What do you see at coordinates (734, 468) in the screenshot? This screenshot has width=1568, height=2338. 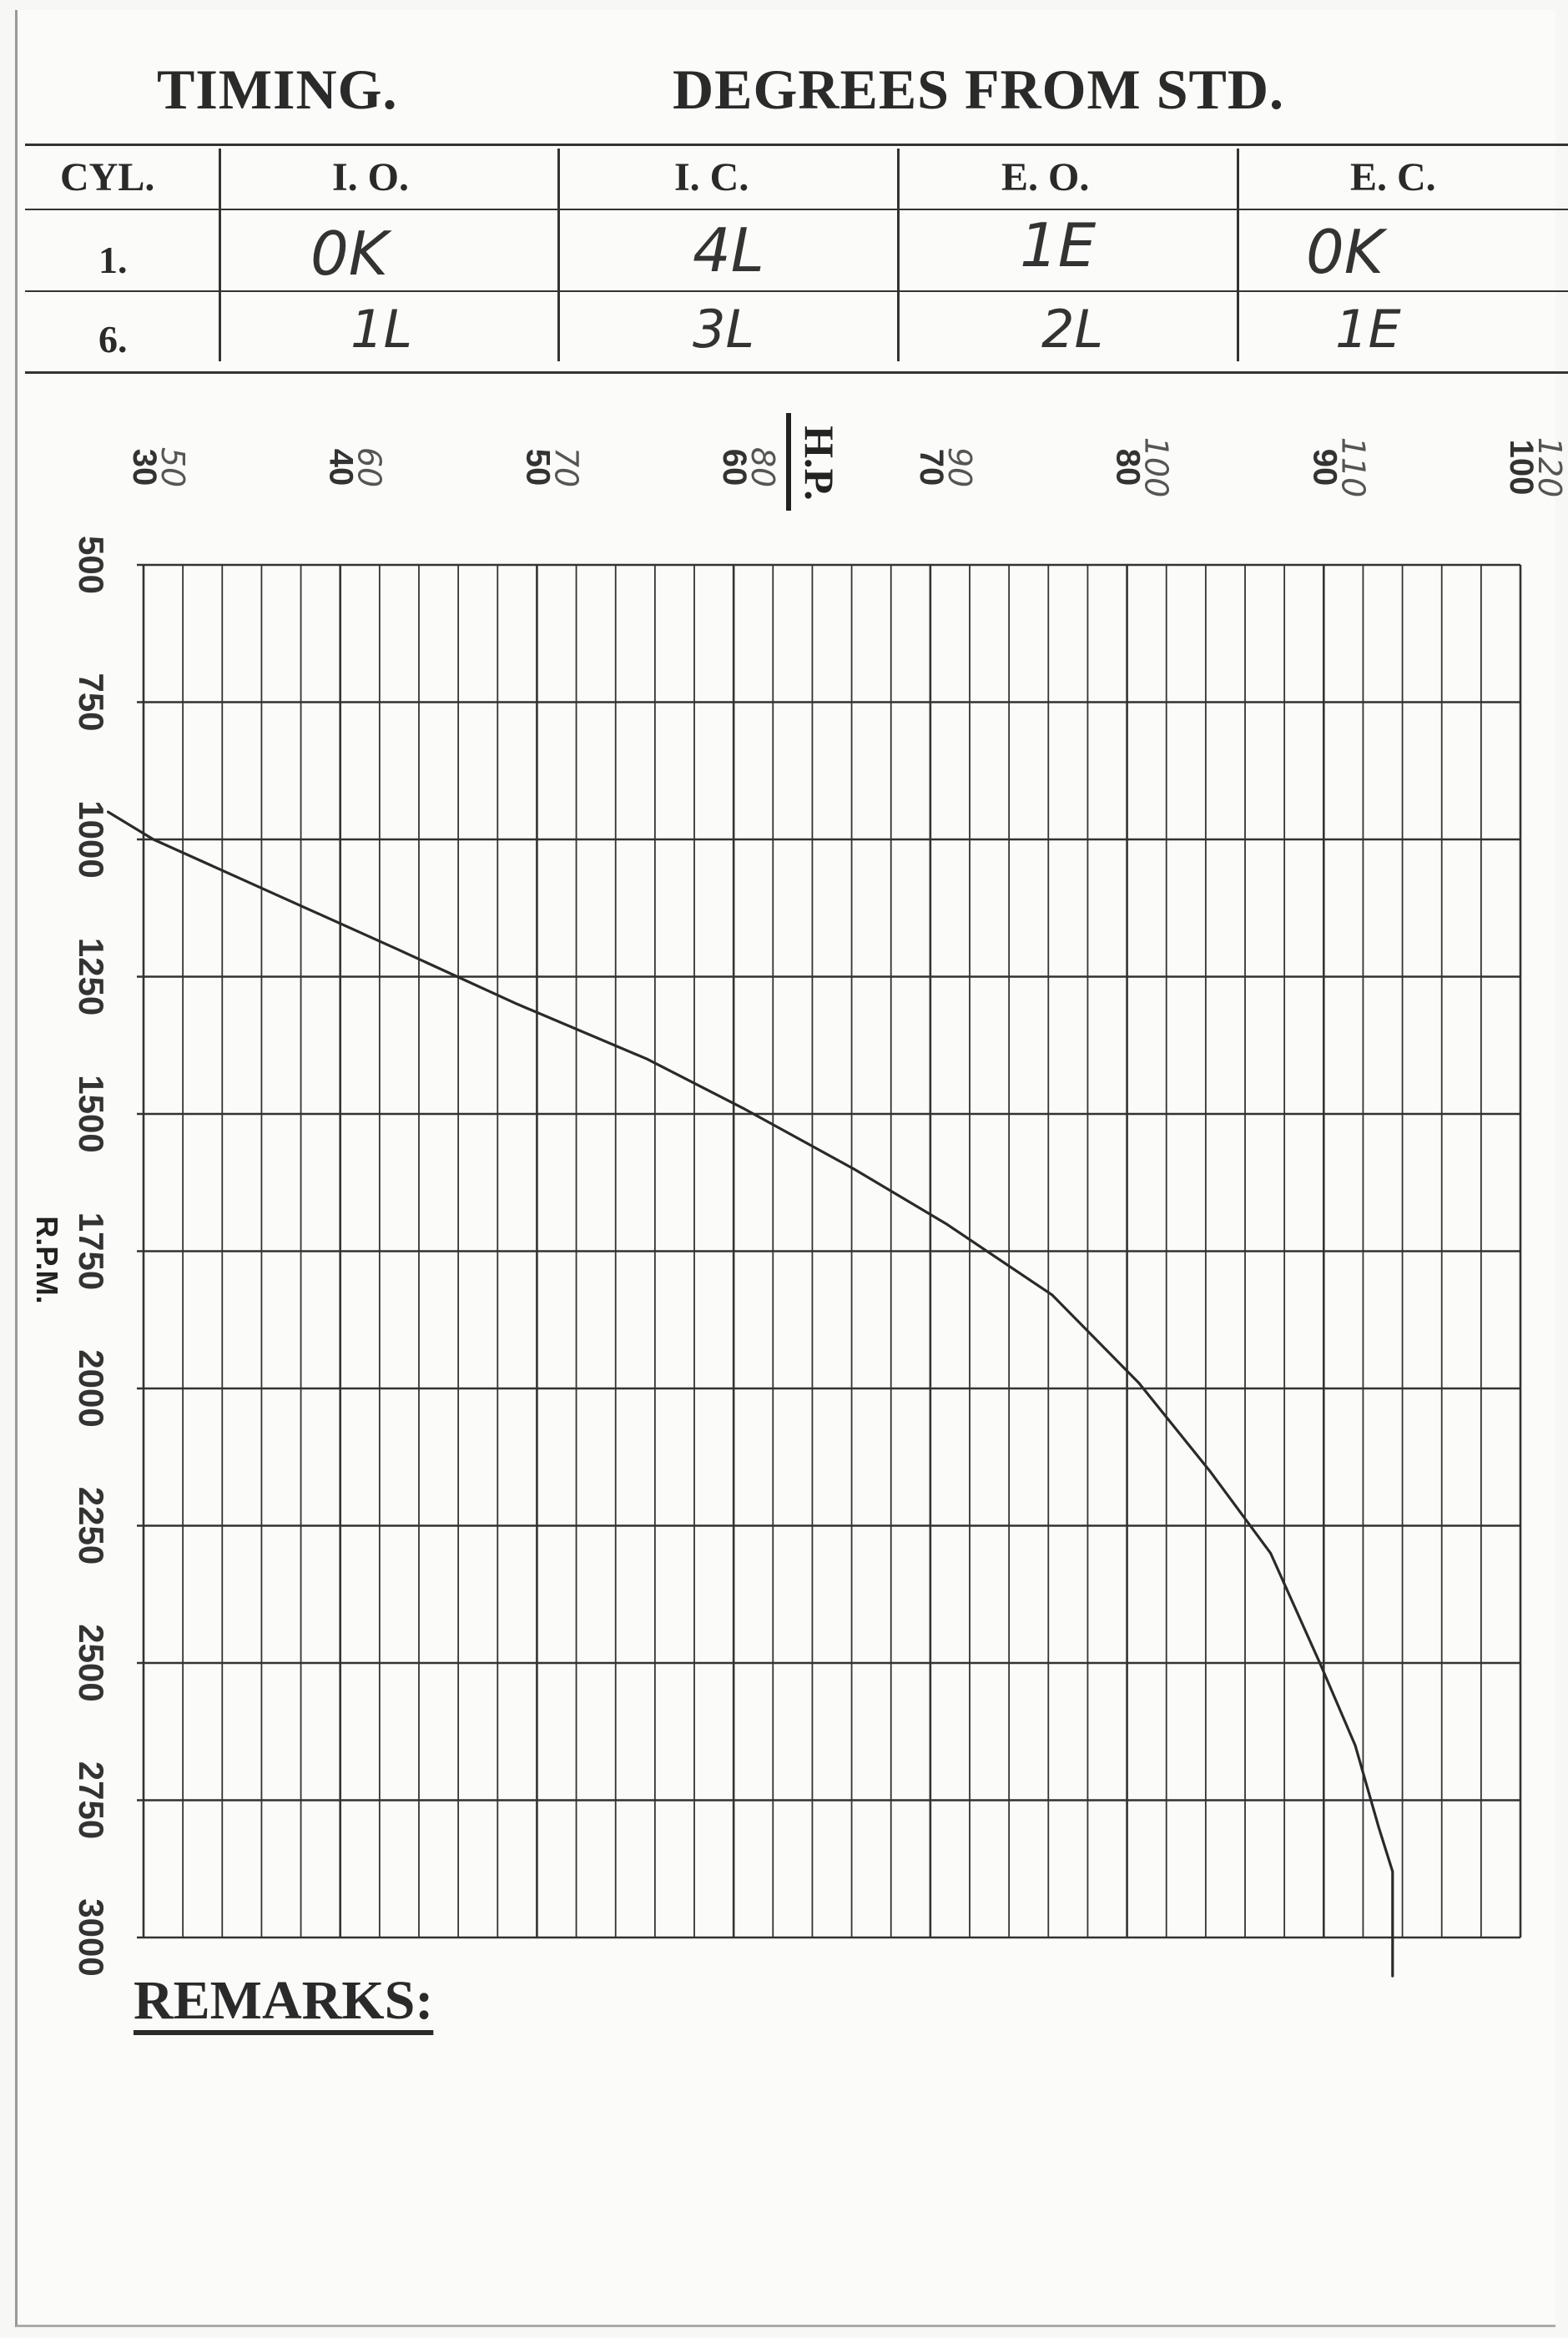 I see `x-tick-label: 60` at bounding box center [734, 468].